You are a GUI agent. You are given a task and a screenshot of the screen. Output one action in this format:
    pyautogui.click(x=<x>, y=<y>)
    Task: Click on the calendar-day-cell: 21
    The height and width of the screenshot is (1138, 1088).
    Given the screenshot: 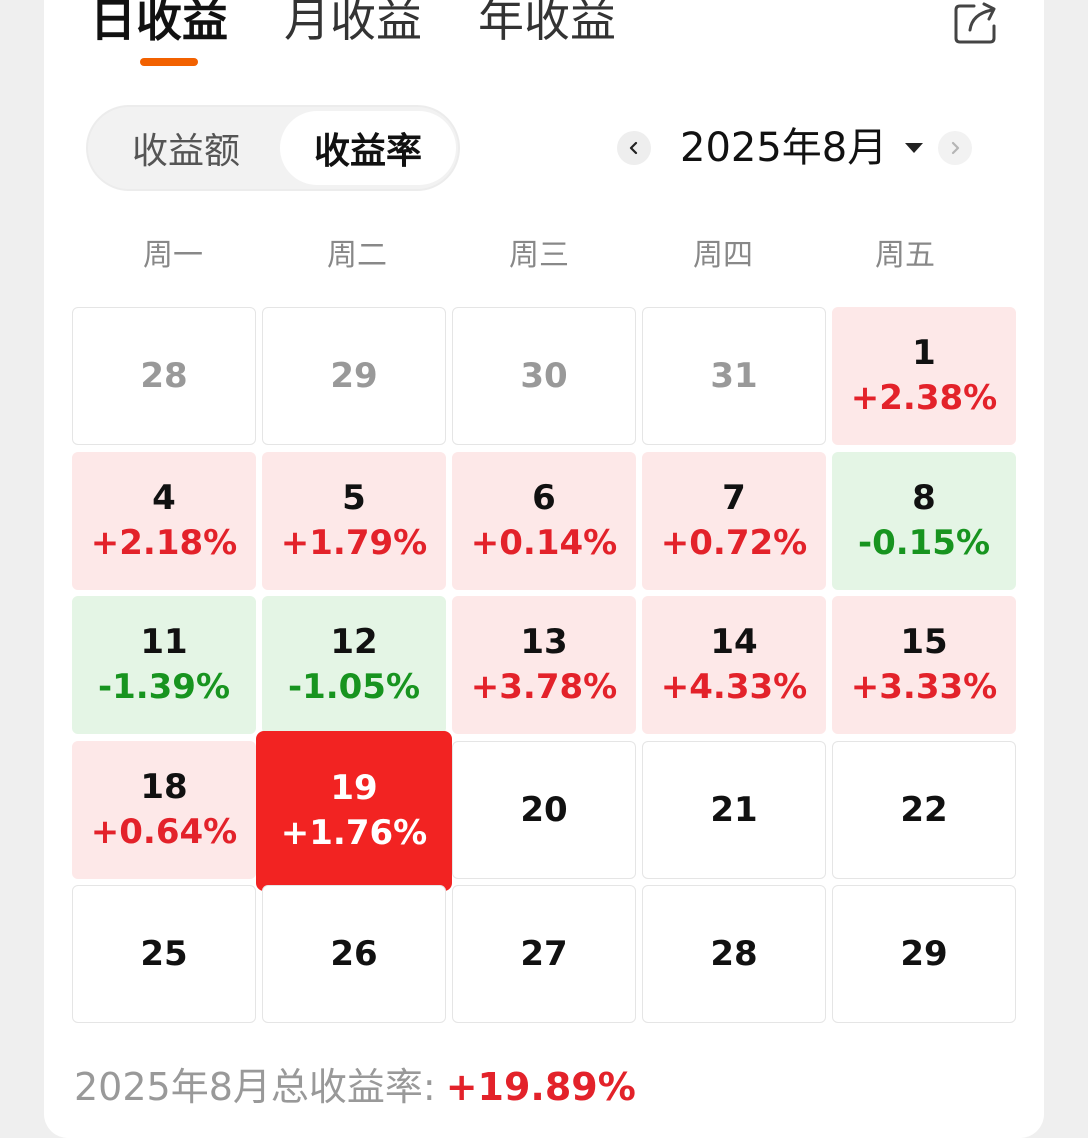 What is the action you would take?
    pyautogui.click(x=734, y=810)
    